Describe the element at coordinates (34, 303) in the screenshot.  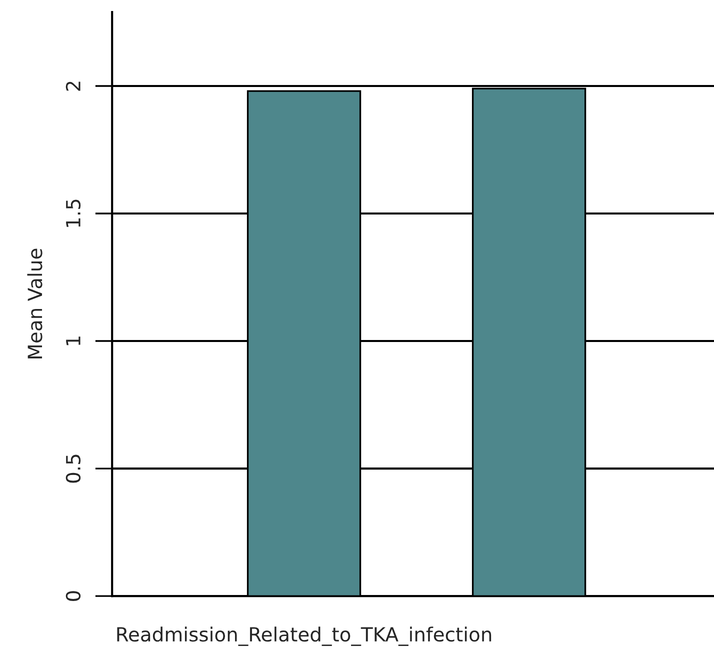
I see `y-axis-title: Mean Value` at that location.